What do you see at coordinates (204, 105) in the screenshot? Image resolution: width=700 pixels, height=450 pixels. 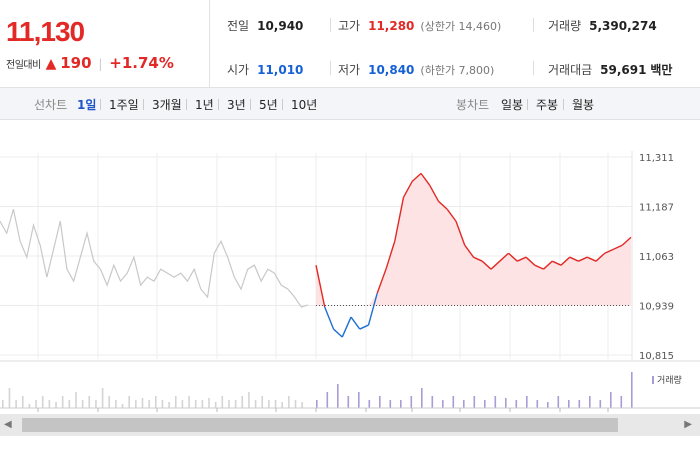 I see `period-1y-tab: 1년` at bounding box center [204, 105].